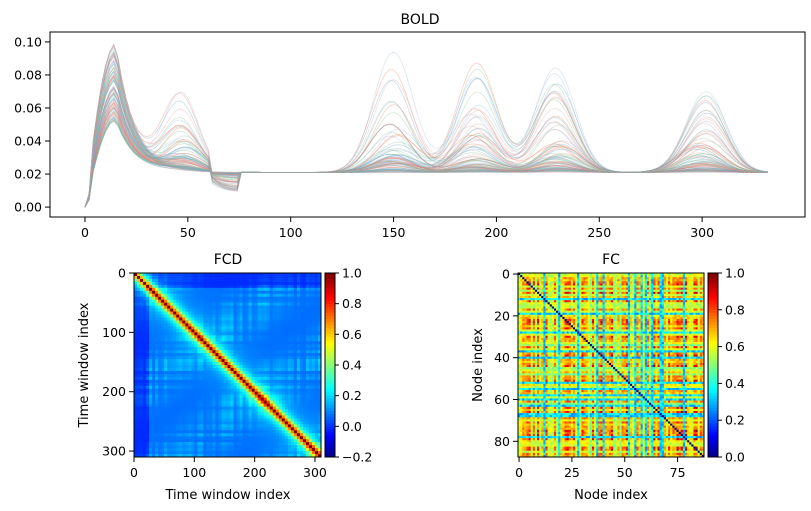  I want to click on fcd-colorbar: 1.00.80.60.40.20.0−0.2, so click(348, 365).